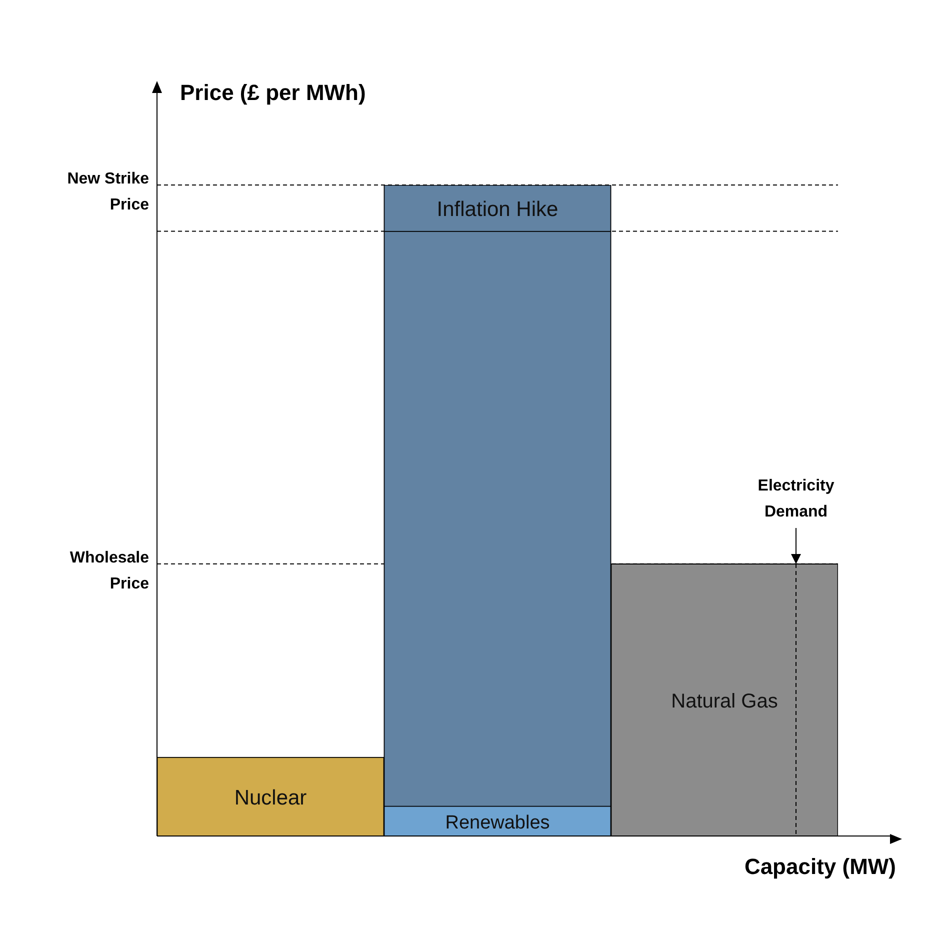 The image size is (945, 945). Describe the element at coordinates (497, 823) in the screenshot. I see `series-label: Renewables` at that location.